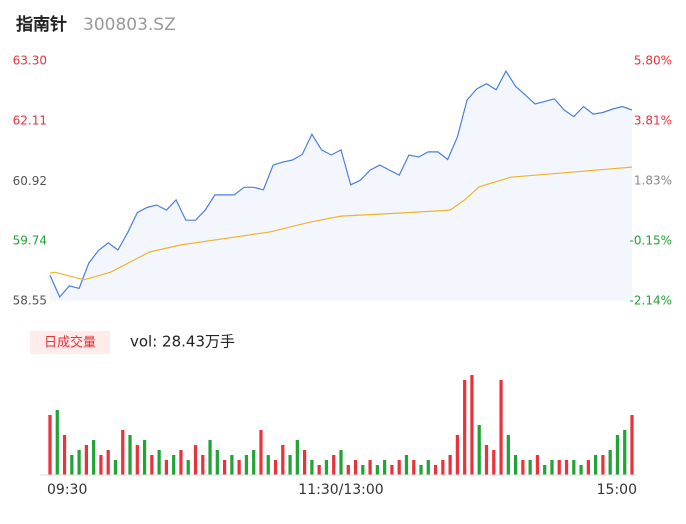 The image size is (686, 524). I want to click on stock-name: 指南针, so click(41, 24).